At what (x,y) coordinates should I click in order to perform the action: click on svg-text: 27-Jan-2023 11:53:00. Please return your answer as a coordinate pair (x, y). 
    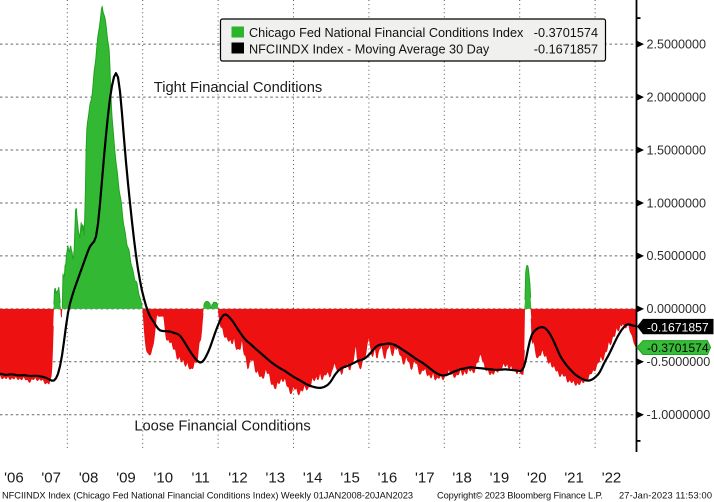
    Looking at the image, I should click on (665, 495).